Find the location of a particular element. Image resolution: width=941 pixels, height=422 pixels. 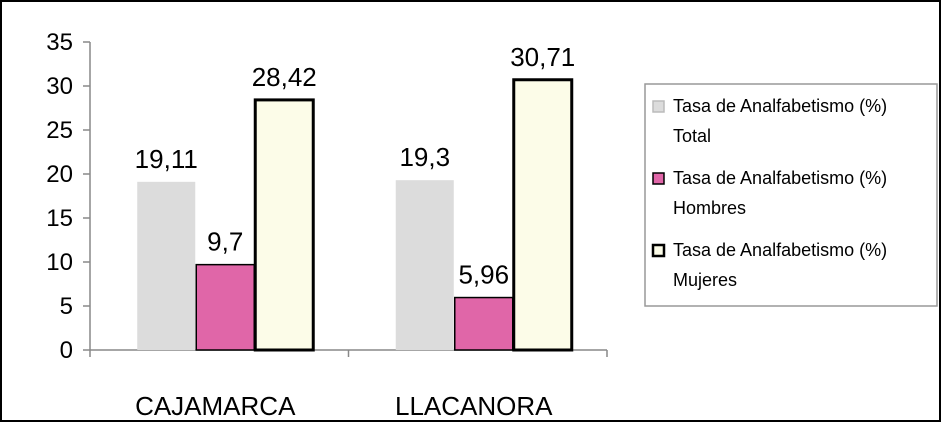

y-tick-label: 20 is located at coordinates (59, 174).